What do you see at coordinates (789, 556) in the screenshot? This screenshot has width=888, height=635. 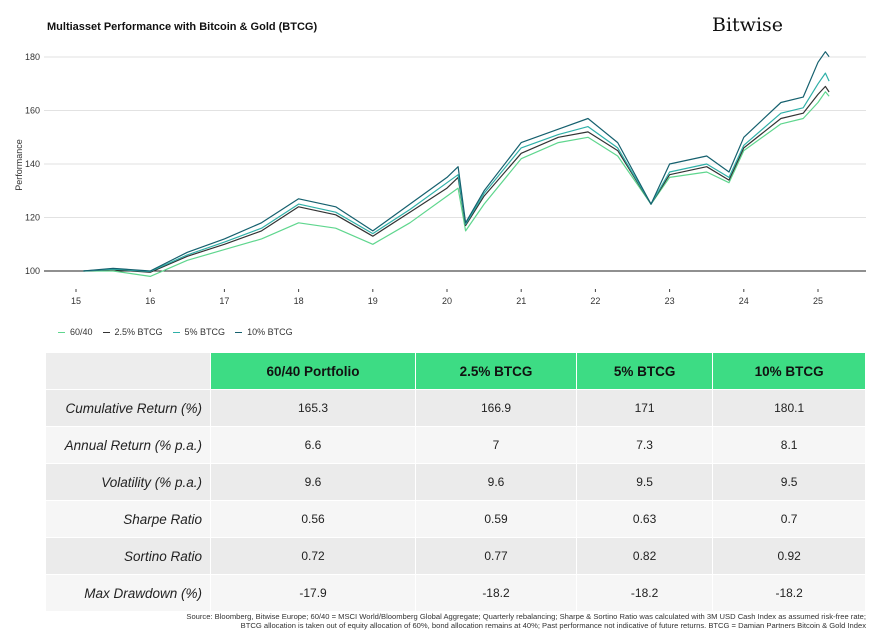 I see `table-cell: 0.92` at bounding box center [789, 556].